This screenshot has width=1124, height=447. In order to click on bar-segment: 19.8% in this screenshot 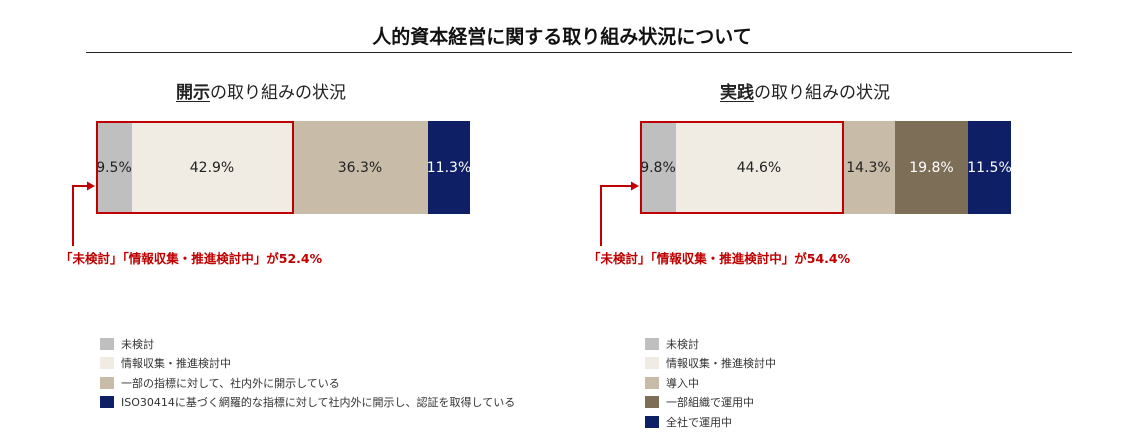, I will do `click(931, 167)`.